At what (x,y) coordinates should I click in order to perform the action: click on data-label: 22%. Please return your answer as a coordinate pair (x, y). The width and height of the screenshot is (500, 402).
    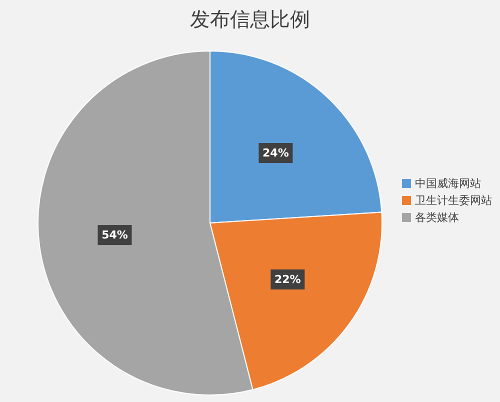
    Looking at the image, I should click on (287, 279).